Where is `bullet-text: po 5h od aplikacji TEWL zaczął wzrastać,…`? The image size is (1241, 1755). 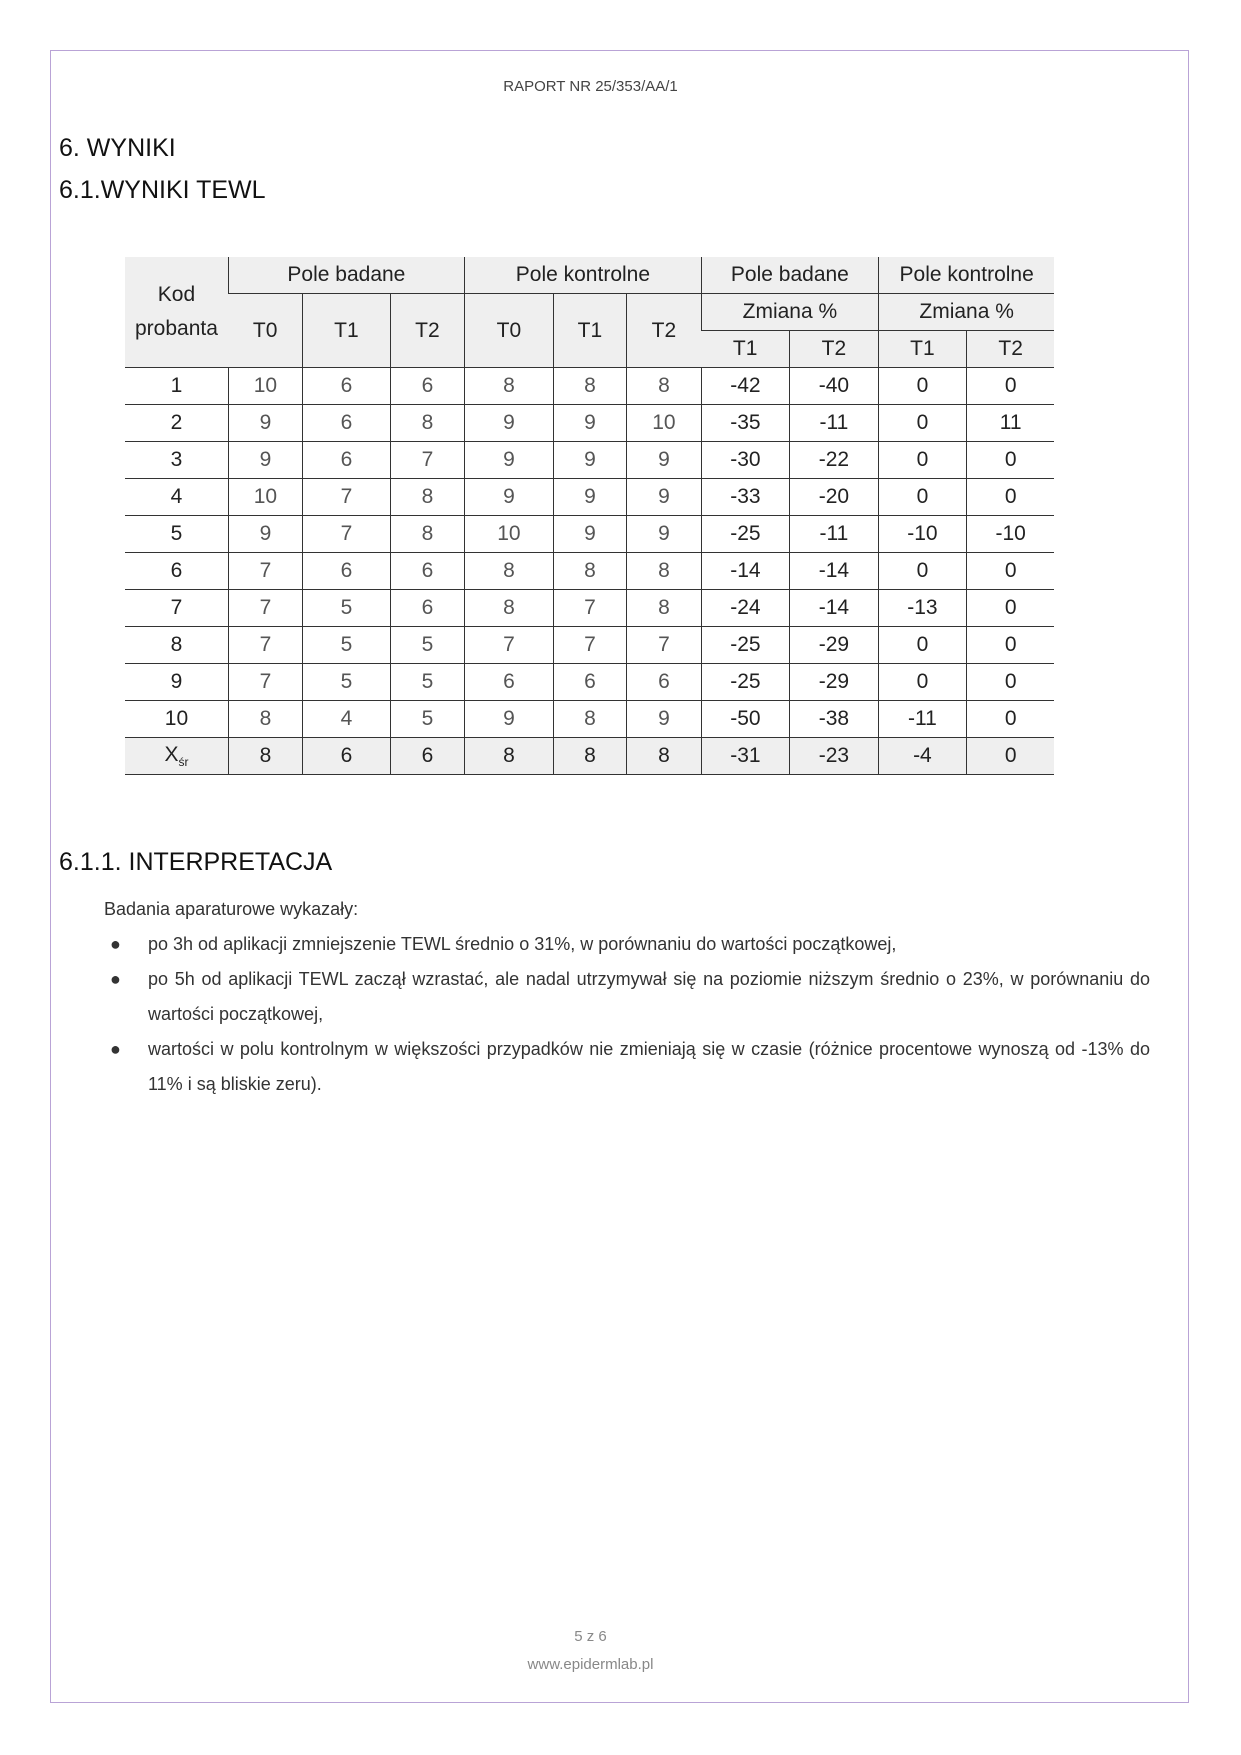 bullet-text: po 5h od aplikacji TEWL zaczął wzrastać,… is located at coordinates (649, 996).